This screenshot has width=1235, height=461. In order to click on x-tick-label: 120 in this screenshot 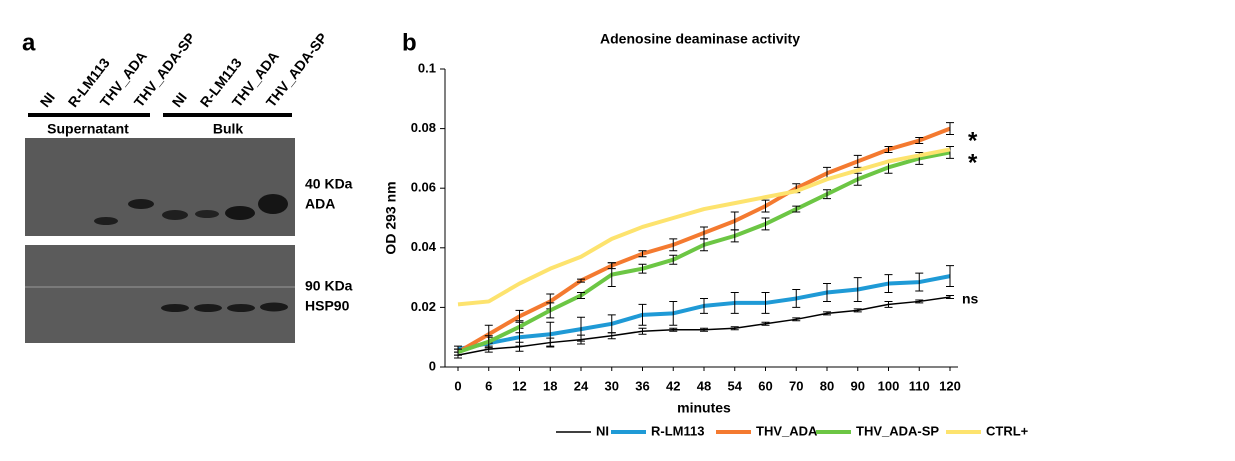, I will do `click(950, 385)`.